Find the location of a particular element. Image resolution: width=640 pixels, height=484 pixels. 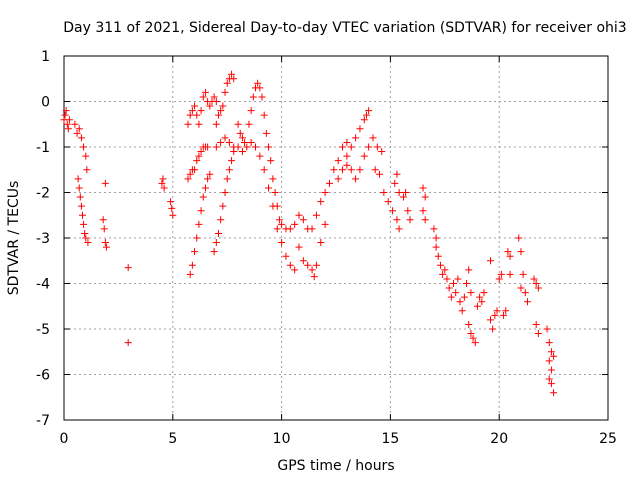

y-tick-label: -1 is located at coordinates (43, 148).